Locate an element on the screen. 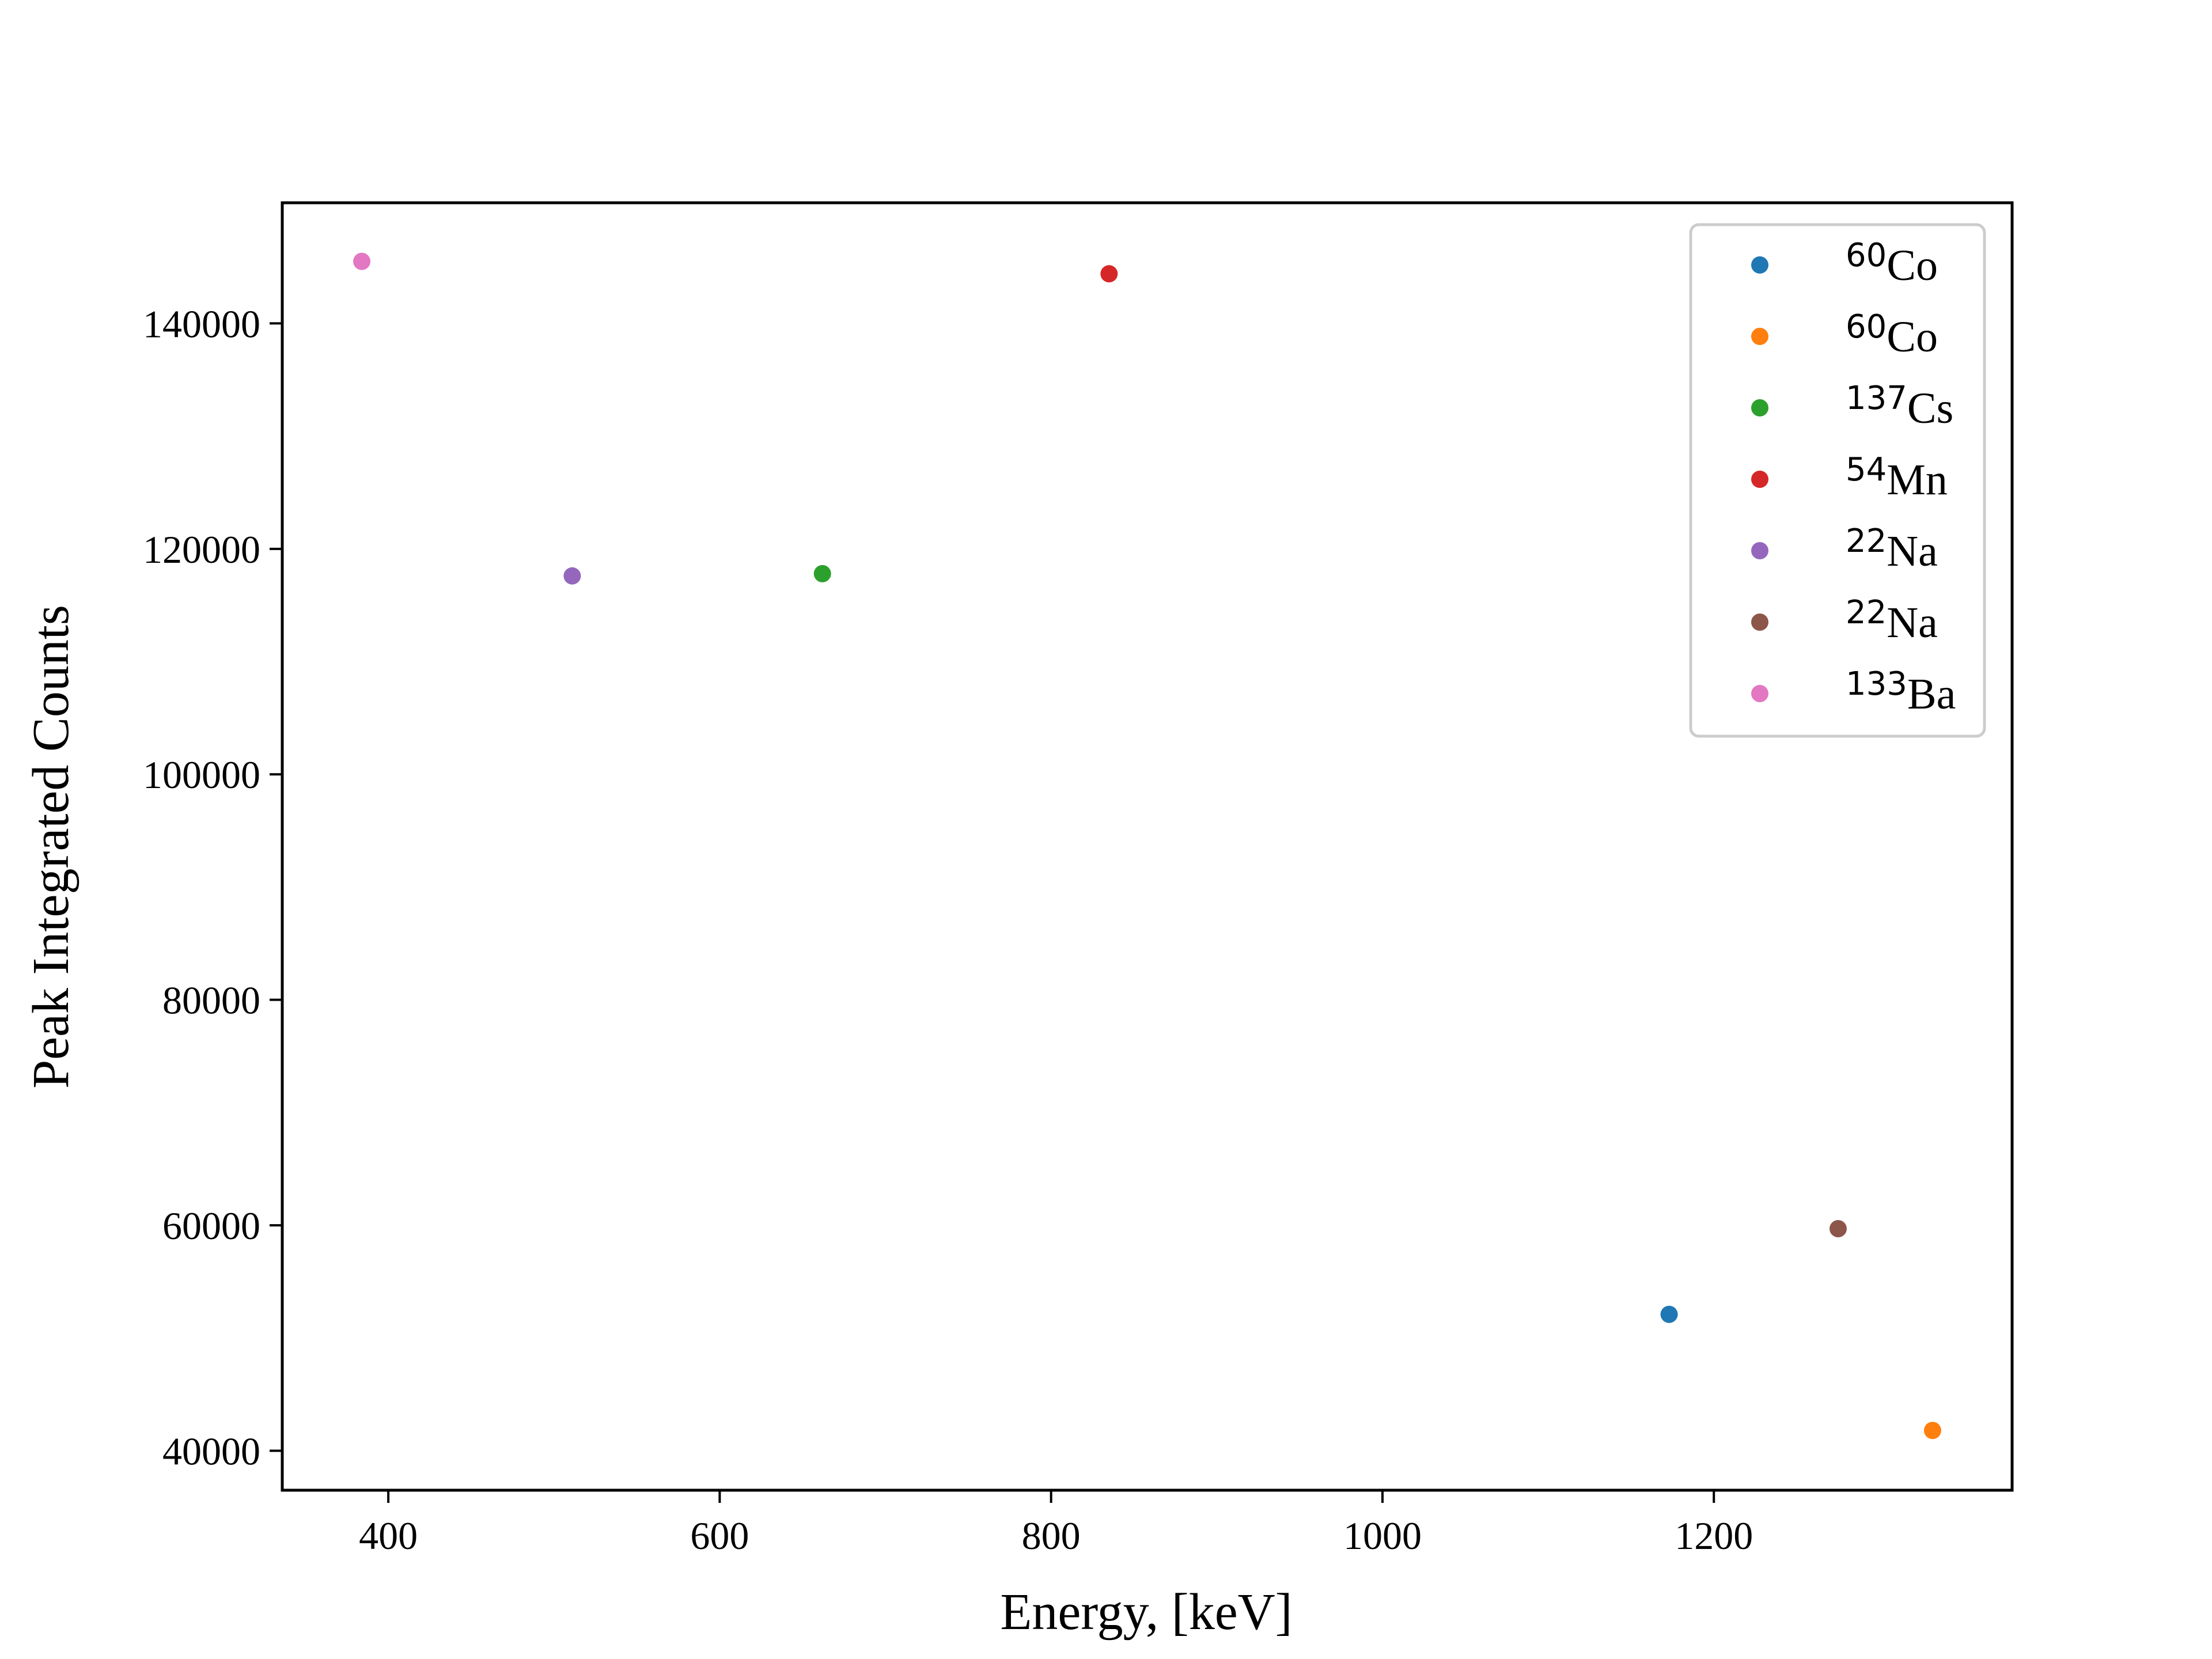 The image size is (2212, 1659). x-tick-label: 800 is located at coordinates (1051, 1536).